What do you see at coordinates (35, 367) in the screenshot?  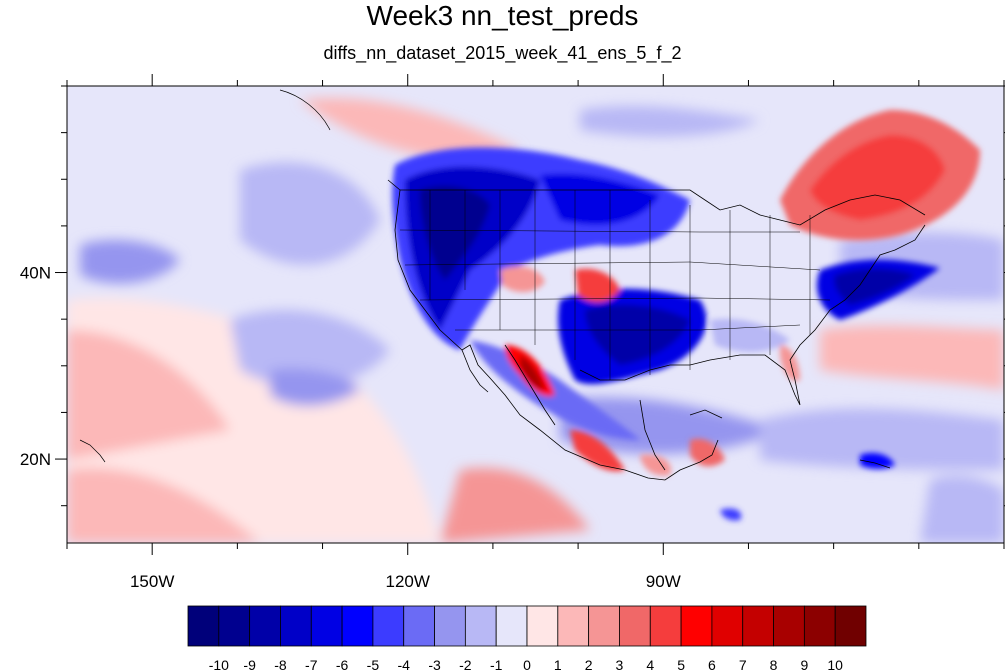 I see `latitude-labels: 40N 20N` at bounding box center [35, 367].